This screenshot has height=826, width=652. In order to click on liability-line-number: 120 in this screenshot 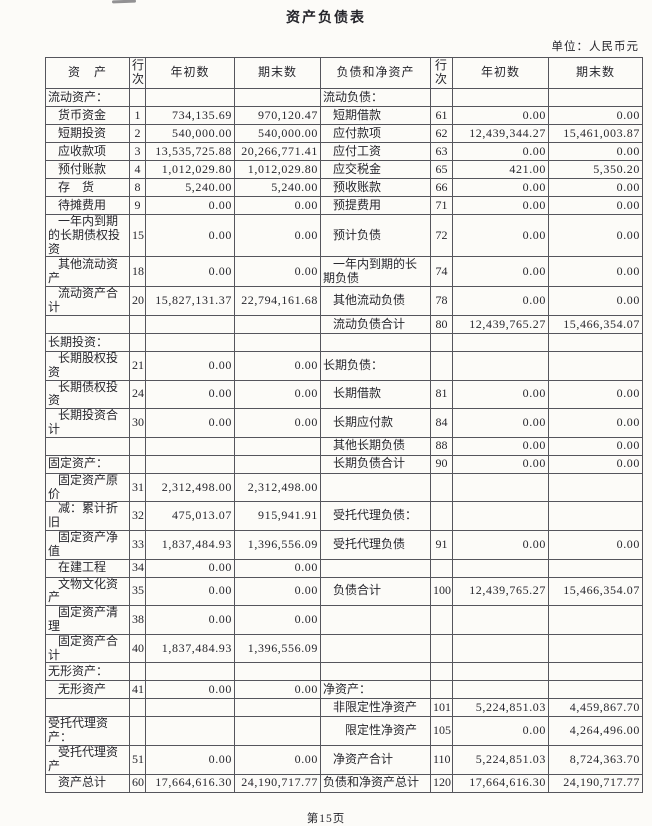, I will do `click(441, 783)`.